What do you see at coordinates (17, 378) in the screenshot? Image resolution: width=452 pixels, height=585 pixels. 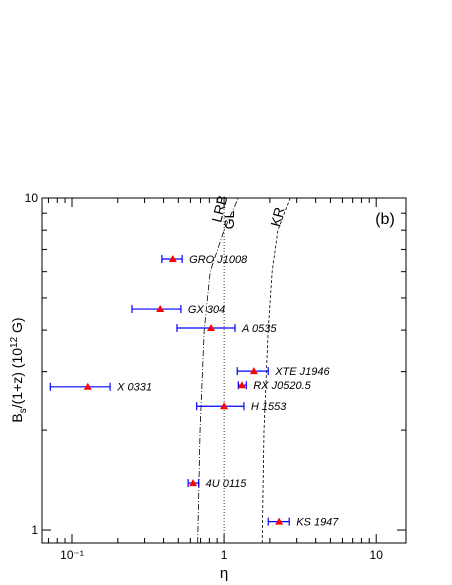 I see `y-label-part: /(1+z) (10` at bounding box center [17, 378].